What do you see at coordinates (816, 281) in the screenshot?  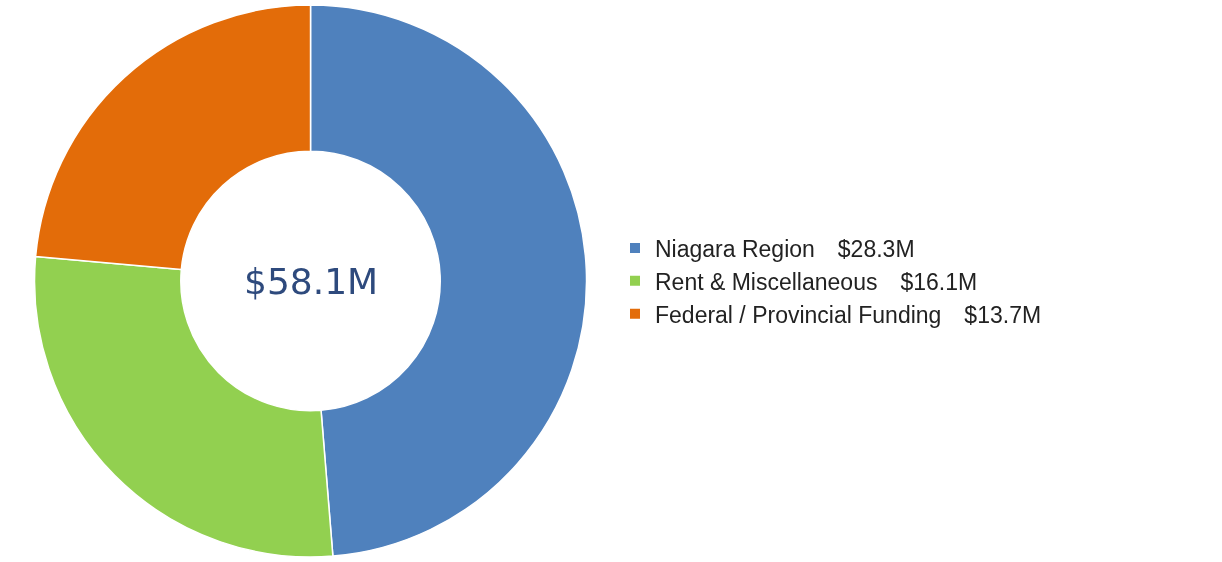 I see `legend-label: Rent & Miscellaneous $16.1M` at bounding box center [816, 281].